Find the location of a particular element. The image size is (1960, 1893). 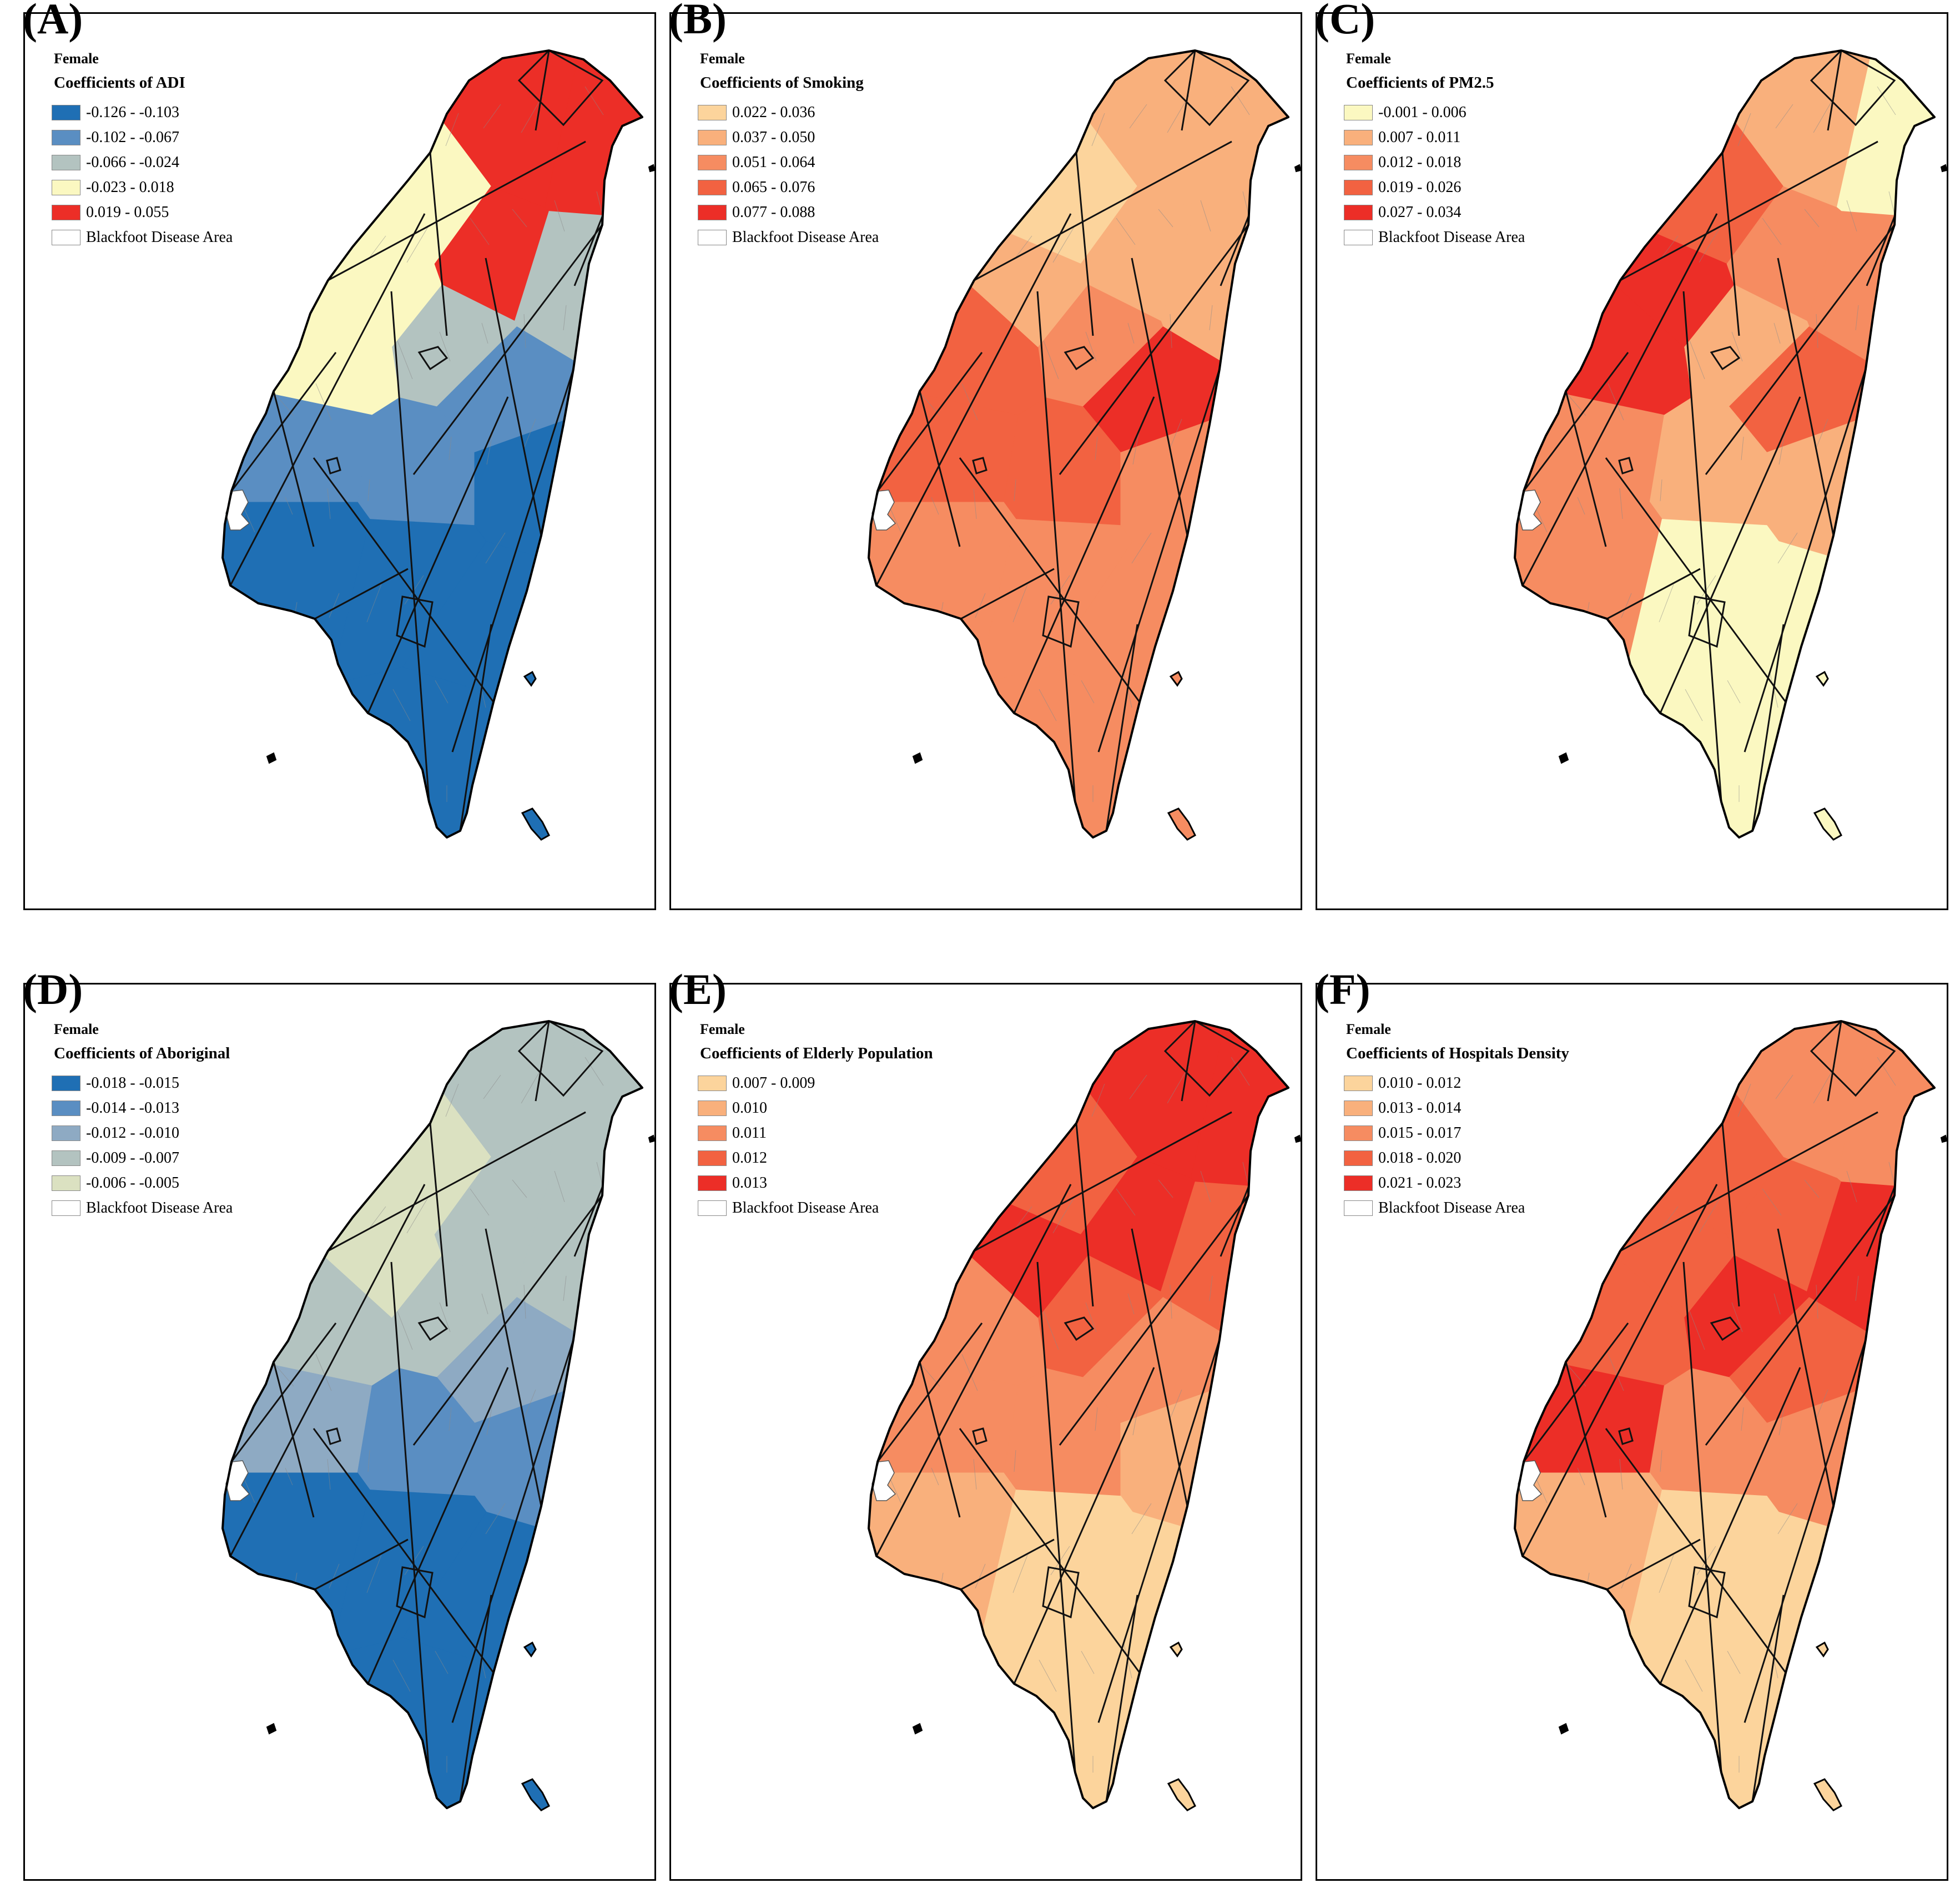

legend-item: 0.011 is located at coordinates (815, 1133).